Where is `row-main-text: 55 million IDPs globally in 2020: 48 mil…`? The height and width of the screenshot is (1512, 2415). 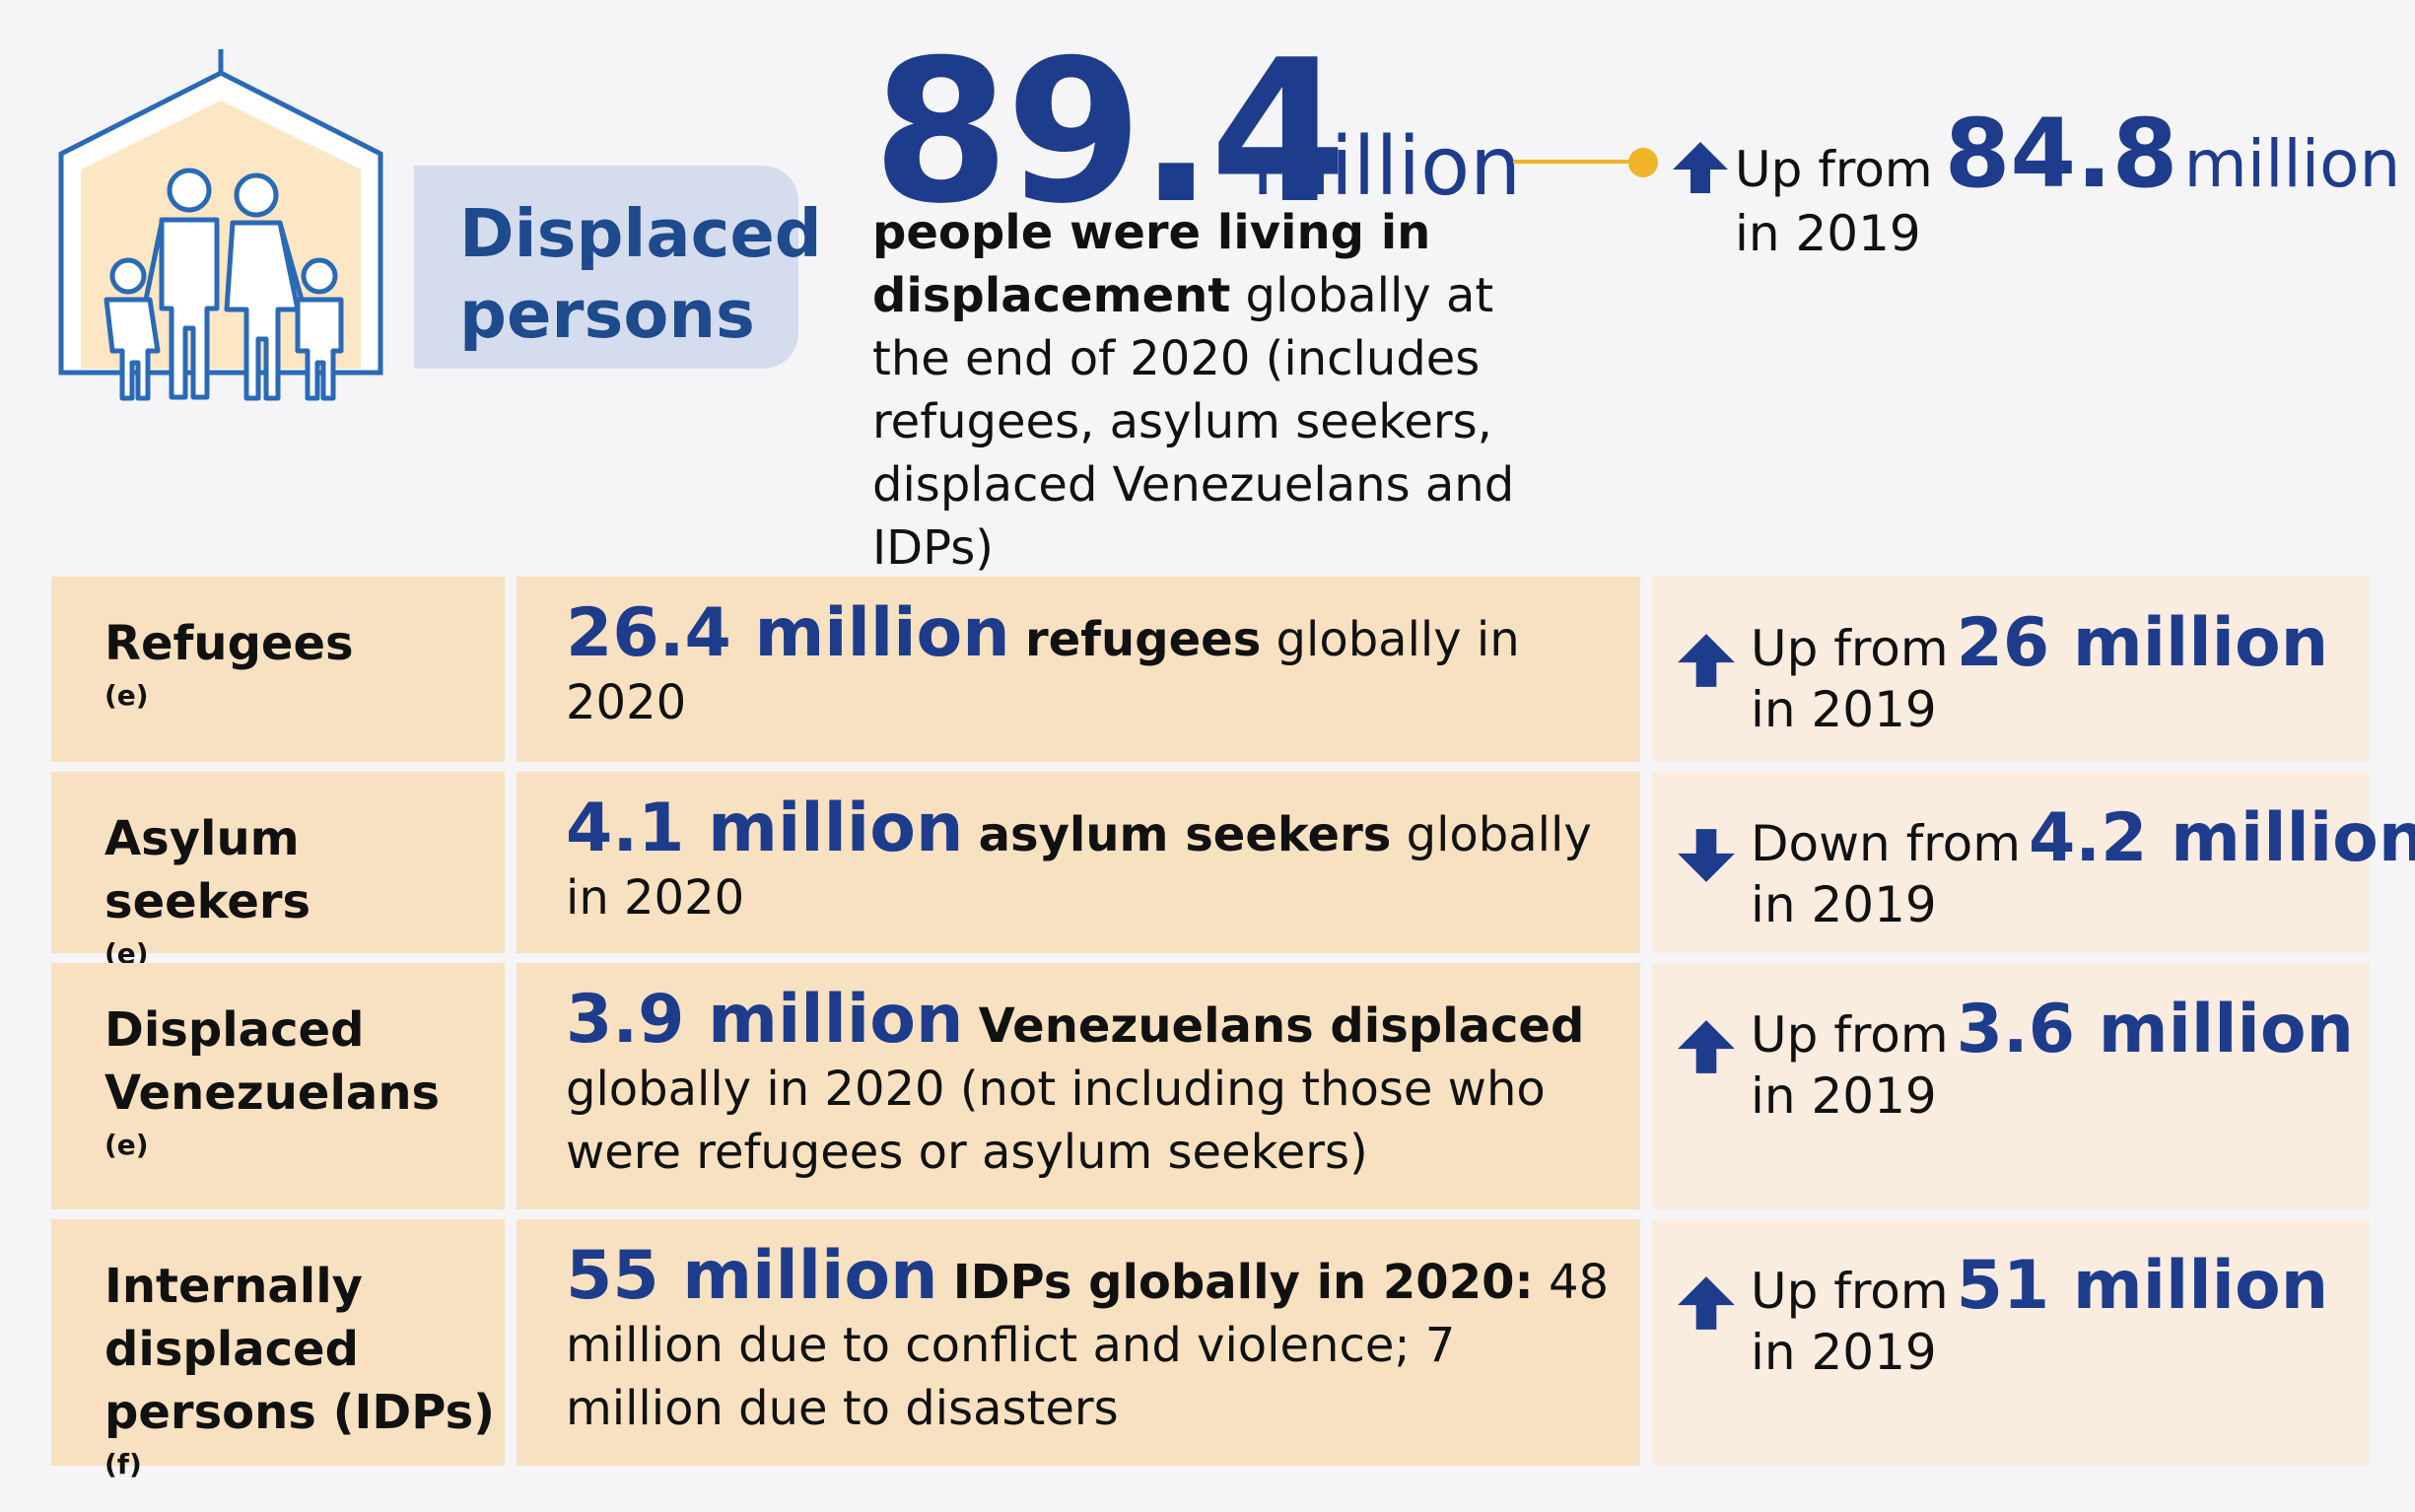 row-main-text: 55 million IDPs globally in 2020: 48 mil… is located at coordinates (1089, 1342).